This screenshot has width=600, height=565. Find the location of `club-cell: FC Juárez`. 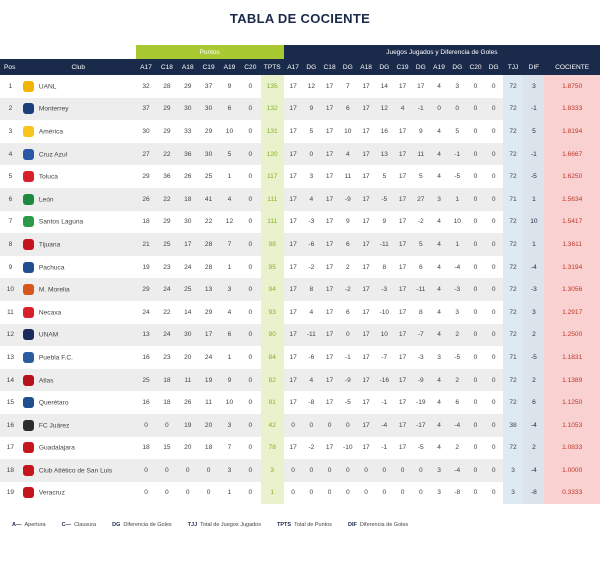

club-cell: FC Juárez is located at coordinates (78, 425).